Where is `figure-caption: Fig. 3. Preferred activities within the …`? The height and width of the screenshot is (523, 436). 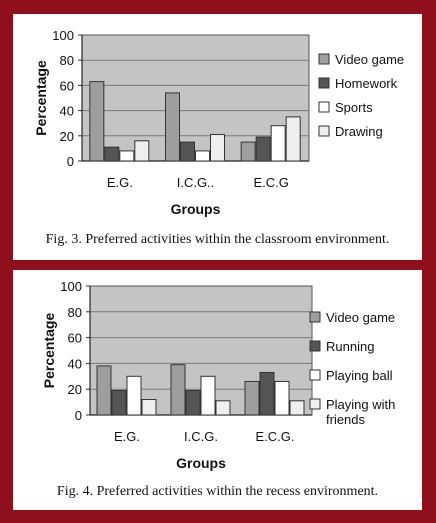 figure-caption: Fig. 3. Preferred activities within the … is located at coordinates (217, 239).